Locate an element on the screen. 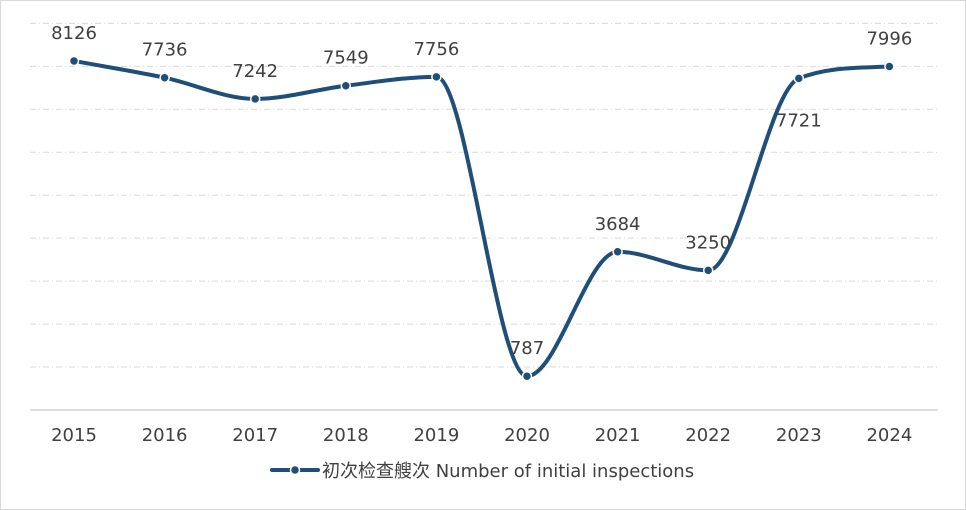  data-label: 787 is located at coordinates (527, 348).